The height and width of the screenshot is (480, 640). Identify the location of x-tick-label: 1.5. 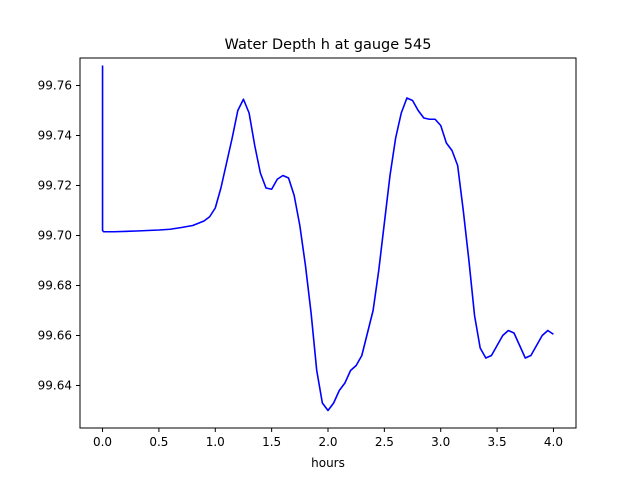
(271, 442).